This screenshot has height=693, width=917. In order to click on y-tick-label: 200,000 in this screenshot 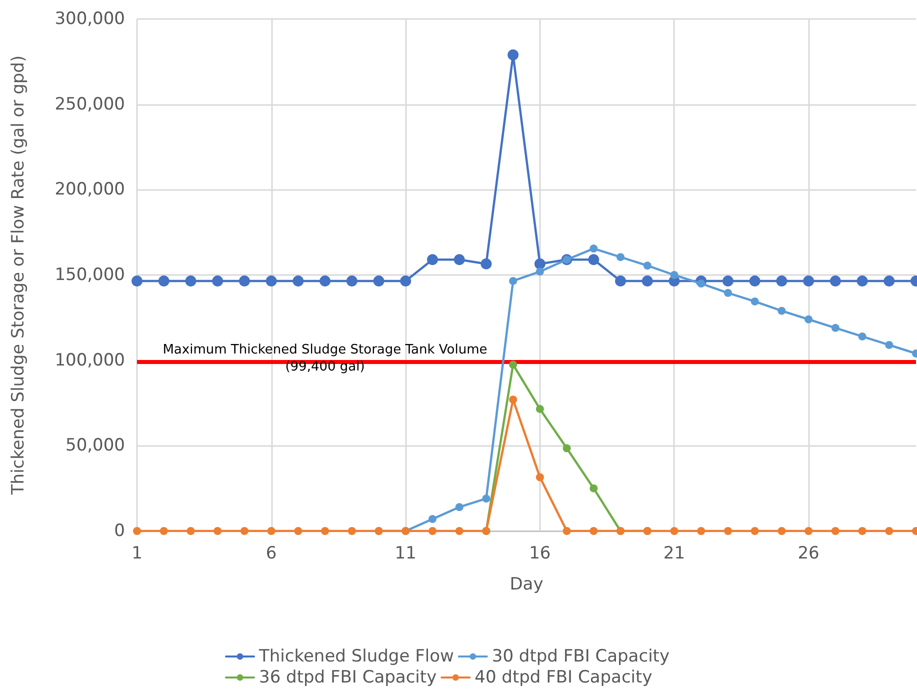, I will do `click(89, 190)`.